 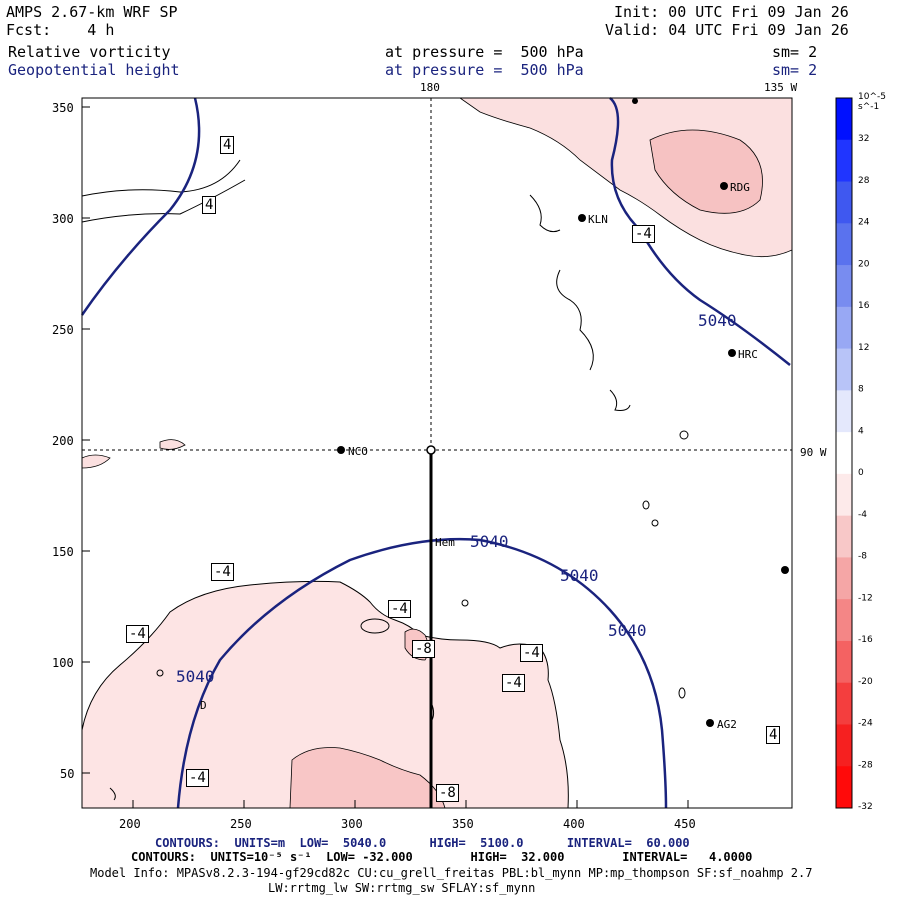 I want to click on station-nco: NCO, so click(x=358, y=451).